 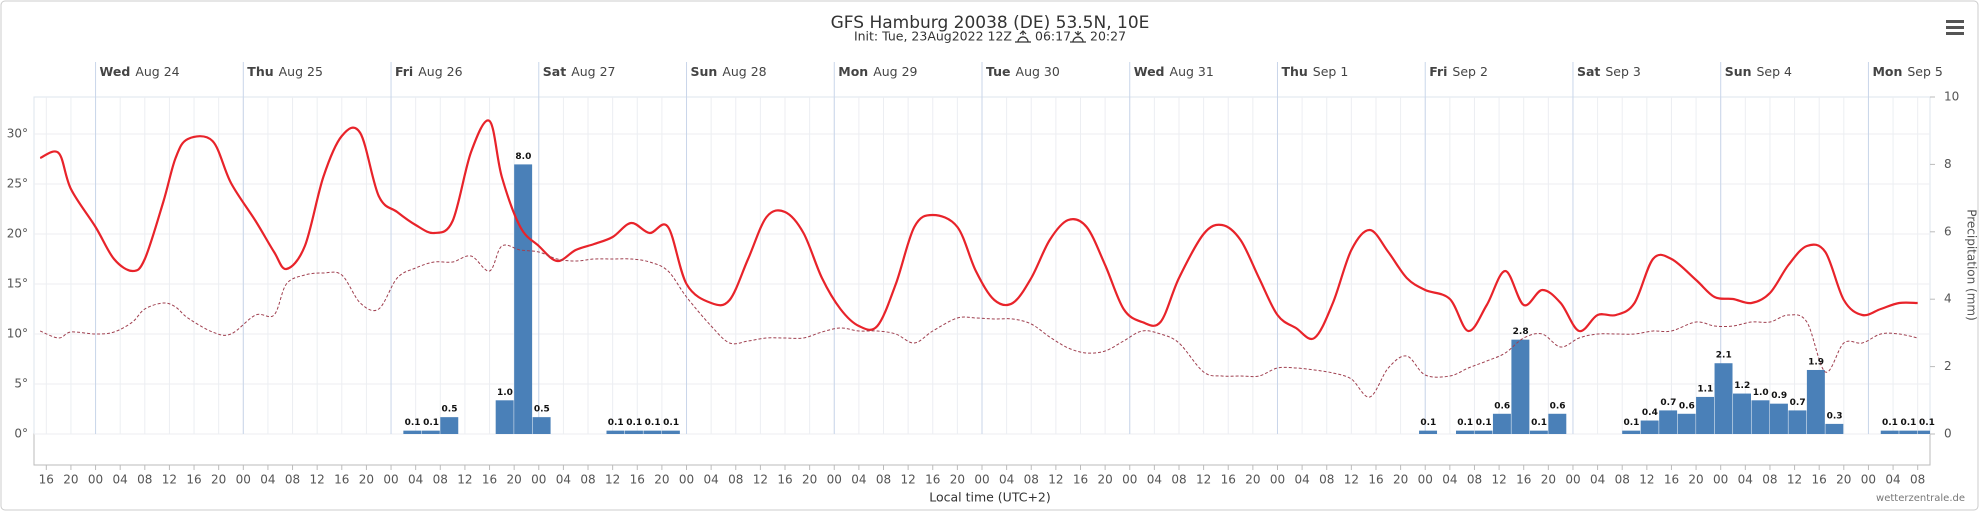 What do you see at coordinates (1038, 71) in the screenshot?
I see `date: Aug 30` at bounding box center [1038, 71].